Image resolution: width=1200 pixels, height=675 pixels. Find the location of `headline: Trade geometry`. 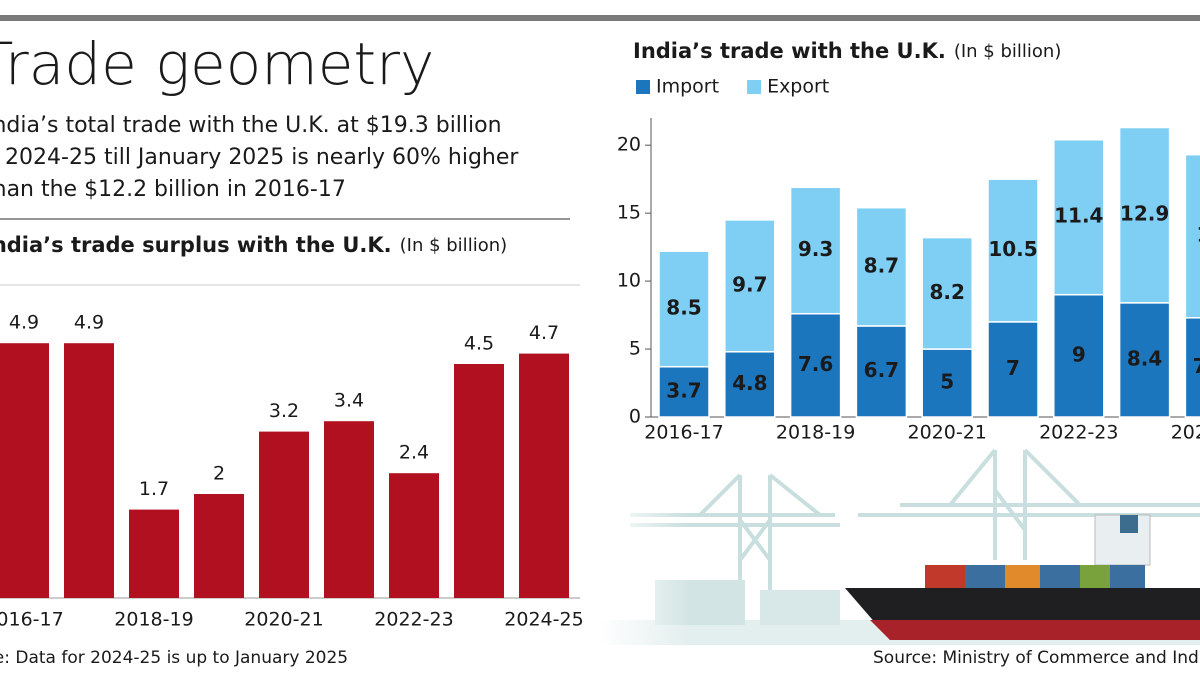

headline: Trade geometry is located at coordinates (217, 64).